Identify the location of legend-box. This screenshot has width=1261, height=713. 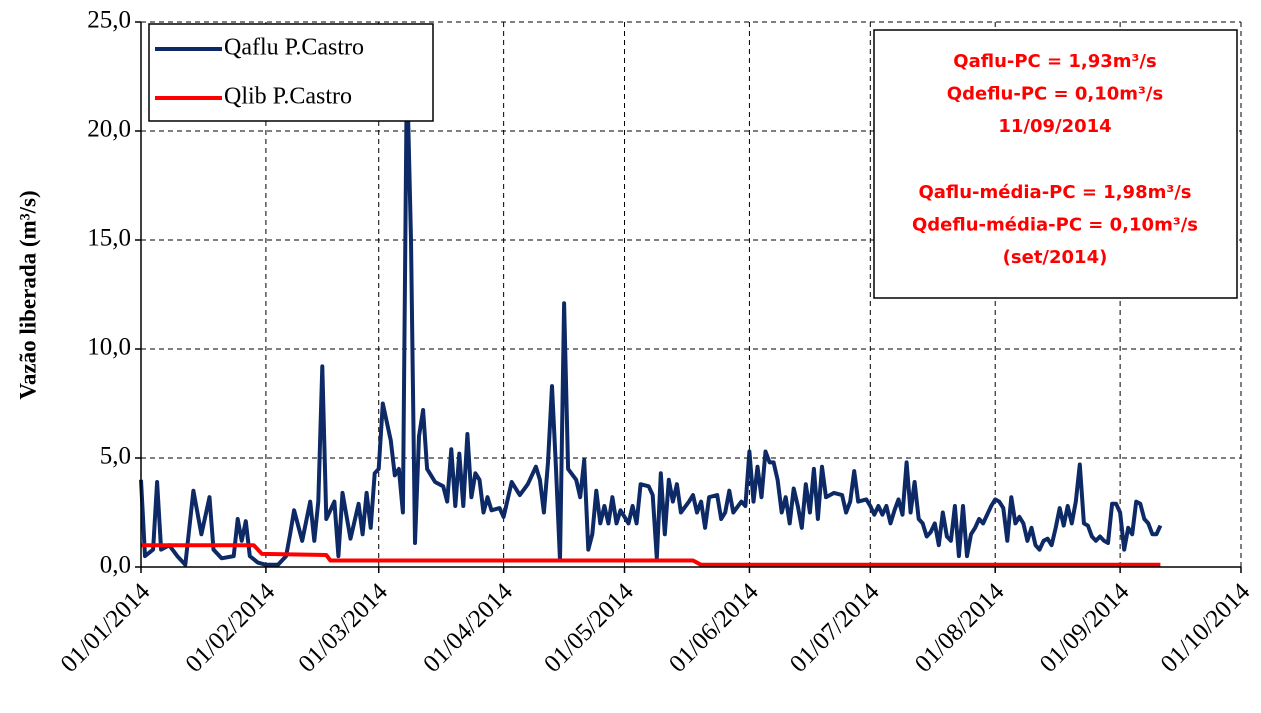
(291, 72).